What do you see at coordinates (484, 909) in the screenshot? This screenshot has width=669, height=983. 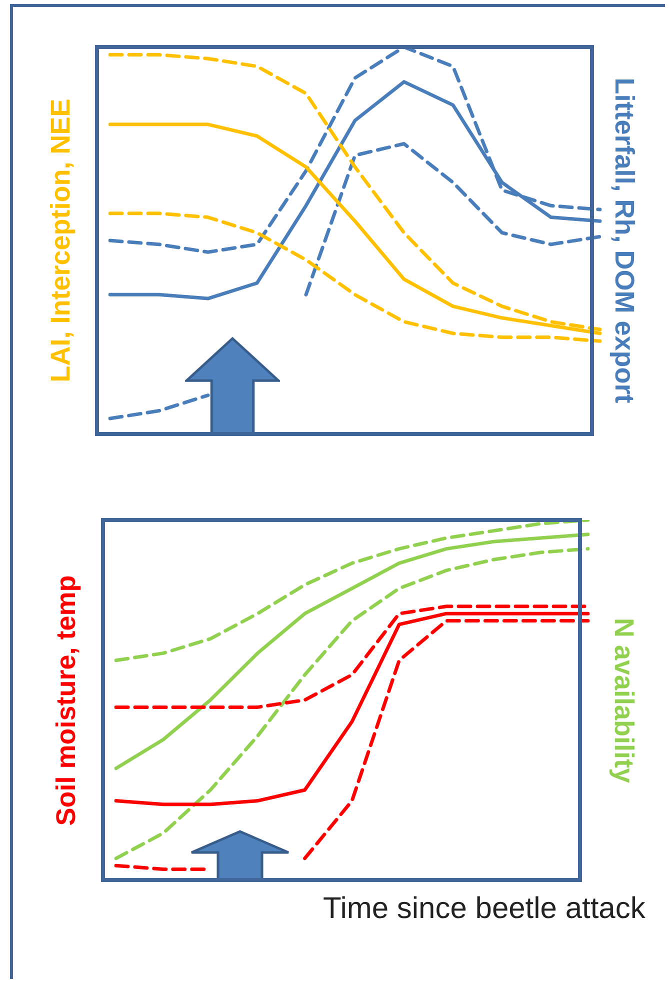 I see `x-axis-title: Time since beetle attack` at bounding box center [484, 909].